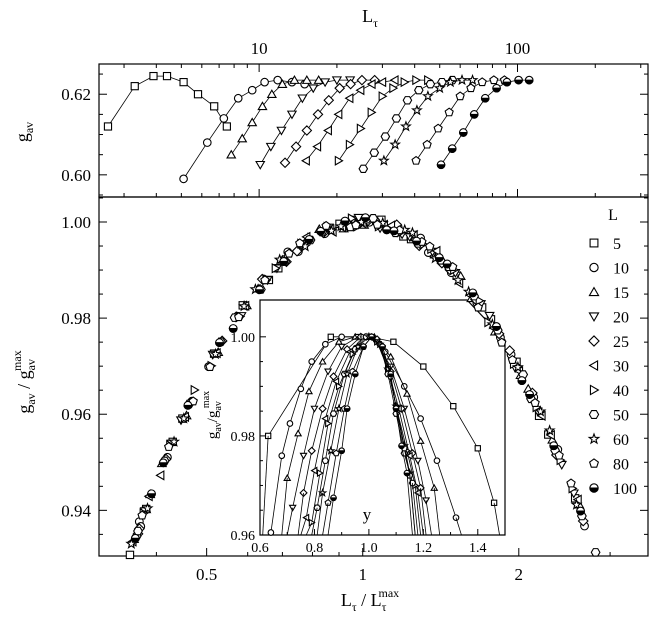  I want to click on top-x-tick-label: 100, so click(518, 48).